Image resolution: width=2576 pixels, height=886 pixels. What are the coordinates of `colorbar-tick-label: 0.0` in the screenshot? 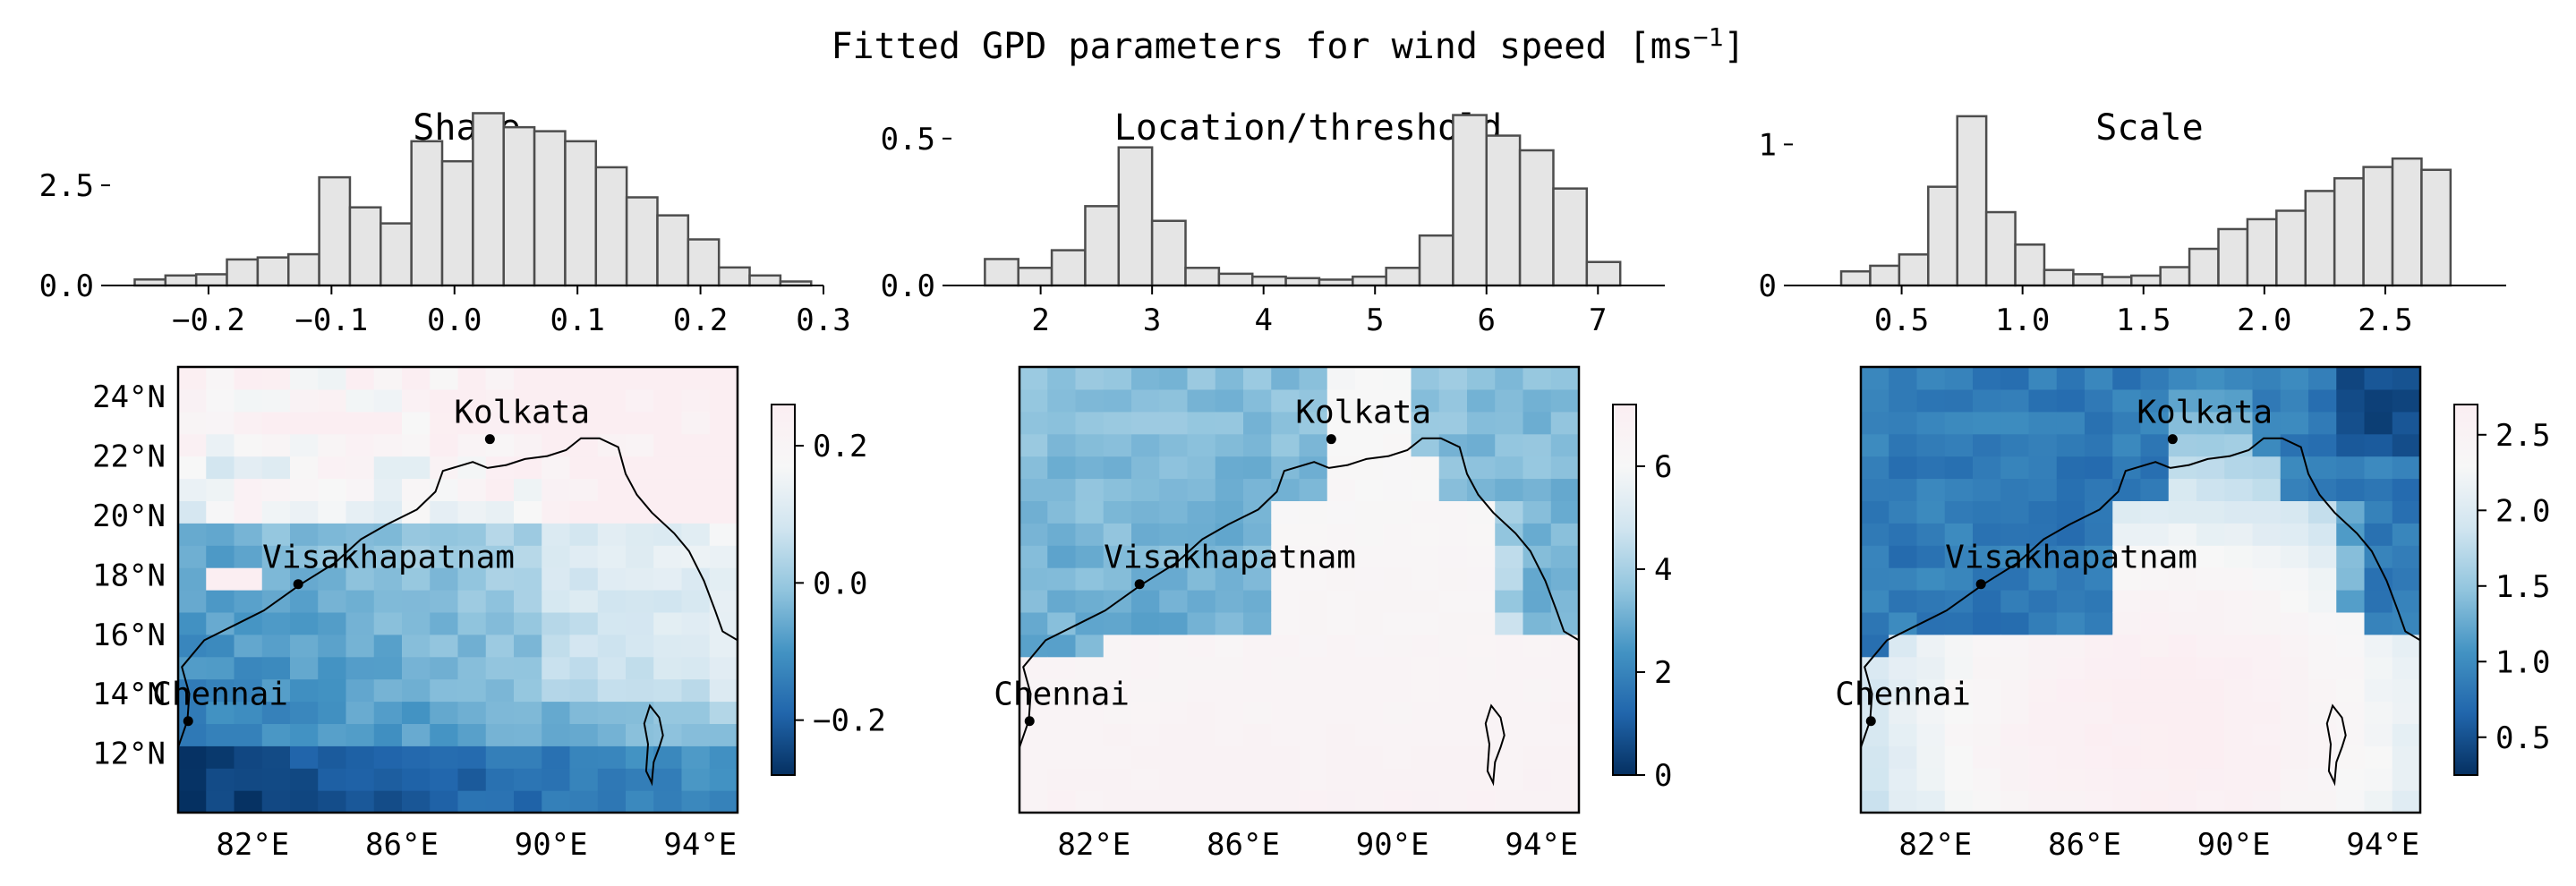 It's located at (840, 583).